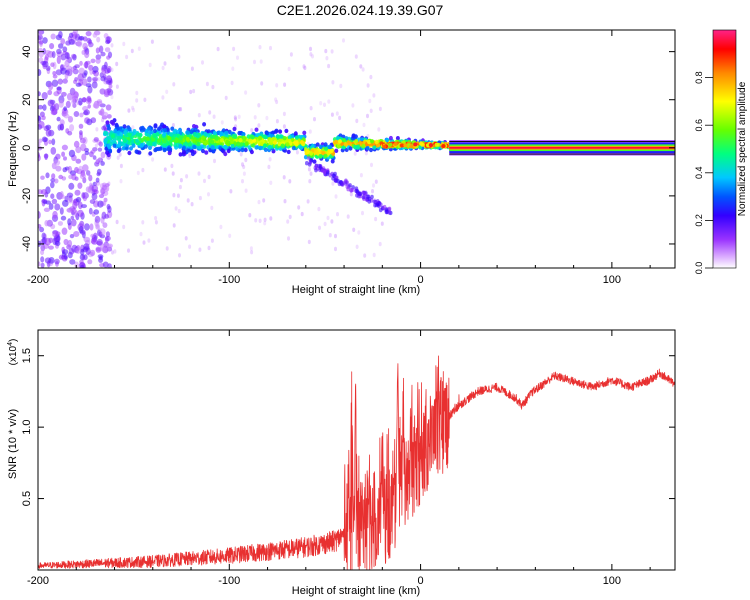  What do you see at coordinates (13, 352) in the screenshot?
I see `snr-multiplier: (x104)` at bounding box center [13, 352].